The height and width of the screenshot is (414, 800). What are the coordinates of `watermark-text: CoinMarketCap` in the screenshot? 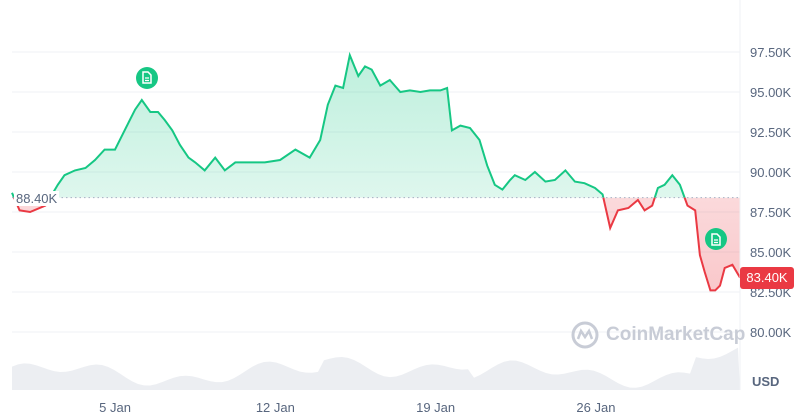 It's located at (676, 334).